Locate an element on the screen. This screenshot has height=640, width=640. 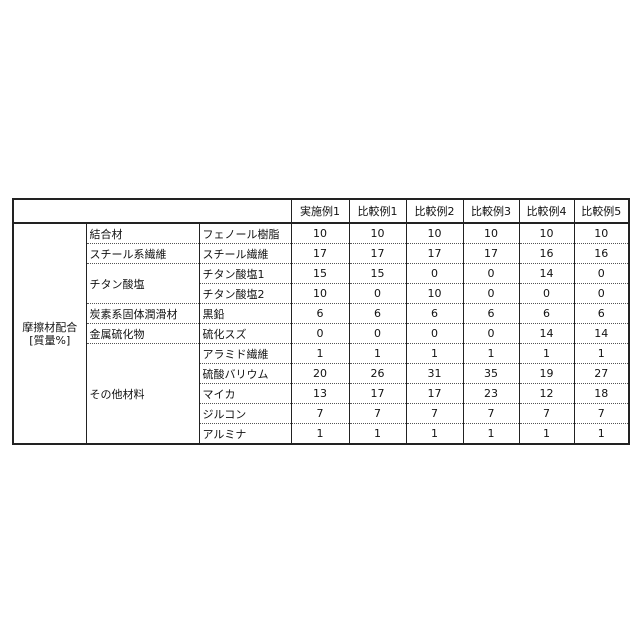
category-cell: 炭素系固体潤滑材 is located at coordinates (142, 314).